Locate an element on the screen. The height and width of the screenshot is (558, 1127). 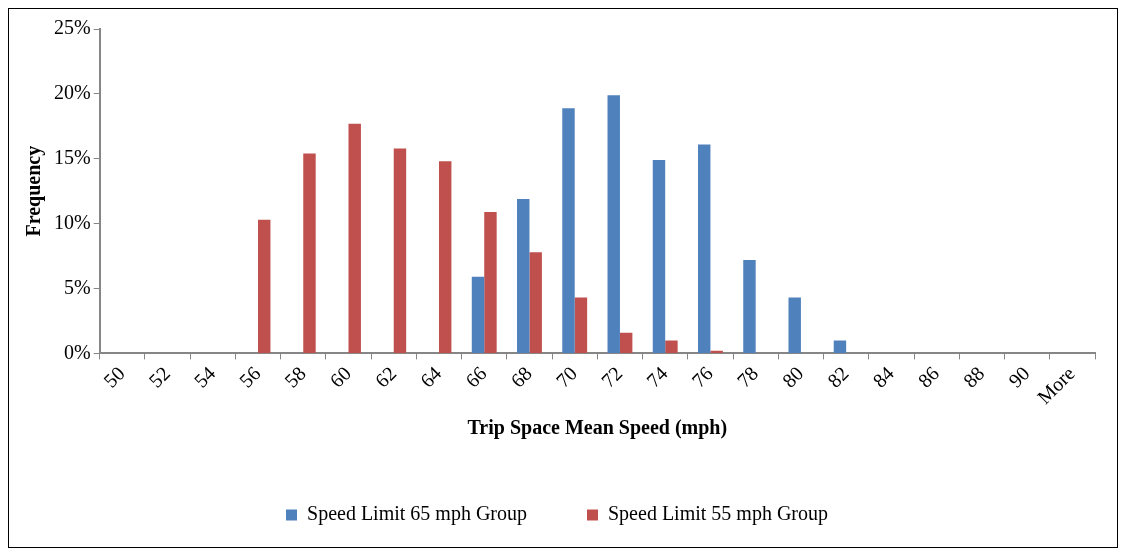
y-tick-label: 5% is located at coordinates (77, 286).